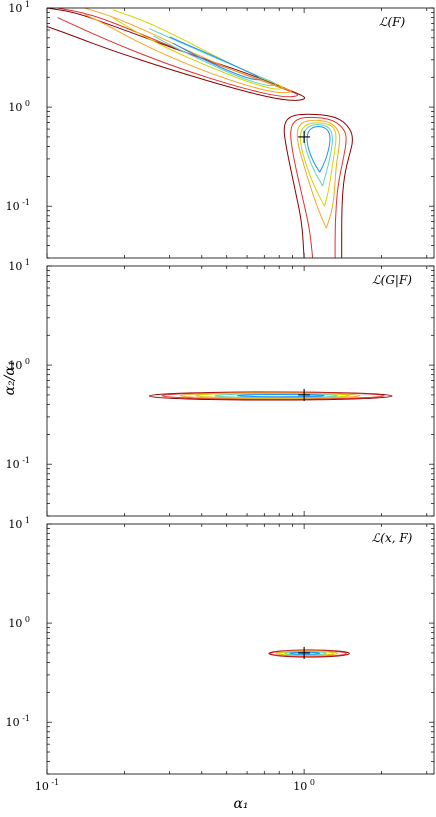  Describe the element at coordinates (392, 280) in the screenshot. I see `panel-label: ℒ(G|F)` at that location.